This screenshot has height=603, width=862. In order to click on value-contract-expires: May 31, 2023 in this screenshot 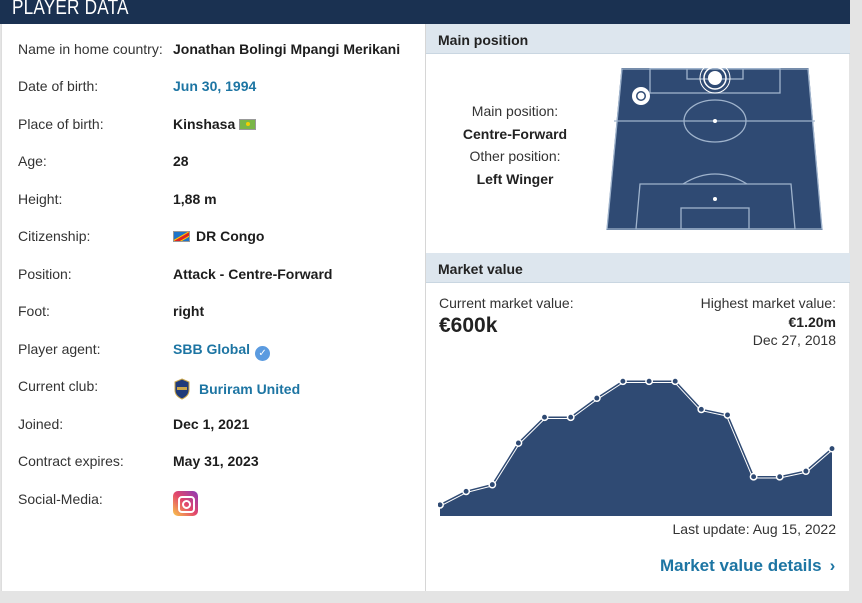, I will do `click(216, 461)`.